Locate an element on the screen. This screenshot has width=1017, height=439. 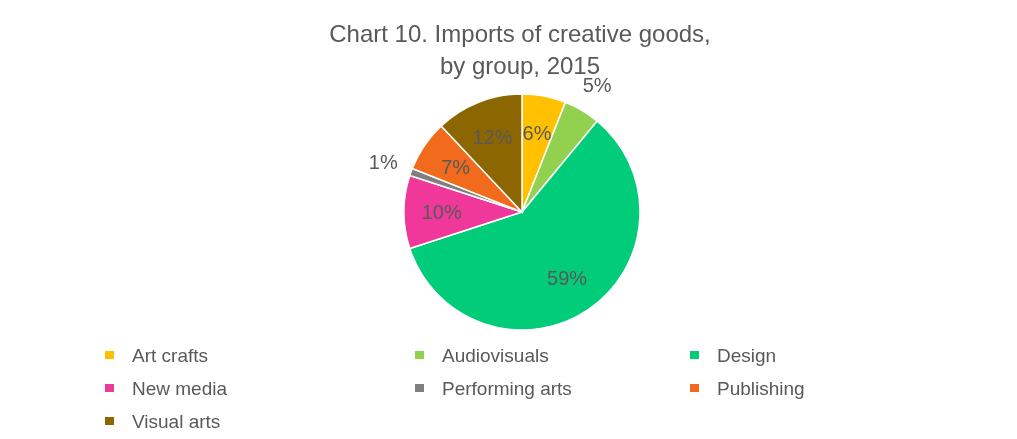
data-label: 12% is located at coordinates (492, 137).